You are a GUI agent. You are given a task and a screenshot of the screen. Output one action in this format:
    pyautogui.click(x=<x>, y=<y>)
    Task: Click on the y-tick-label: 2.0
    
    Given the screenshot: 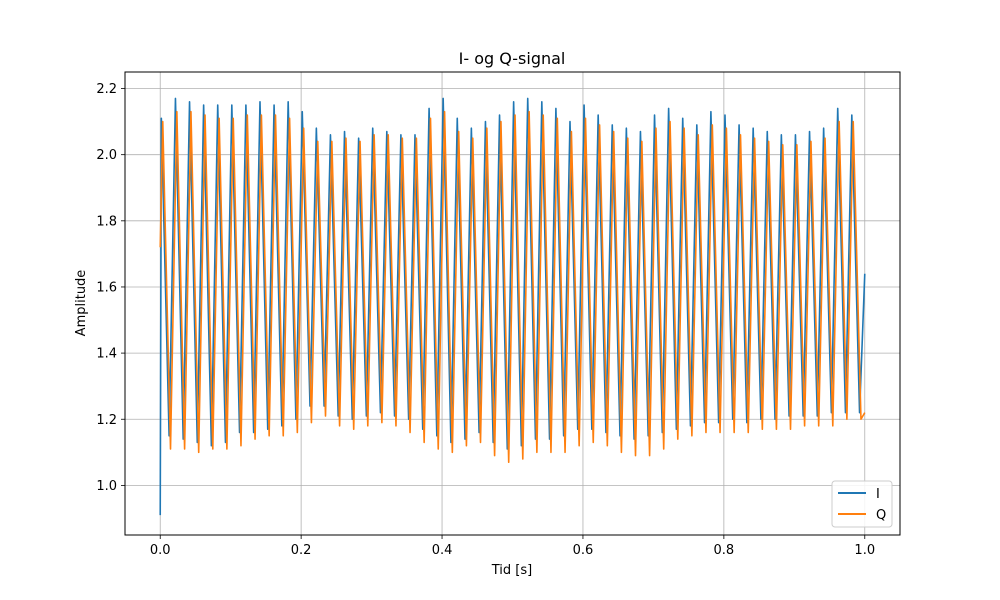 What is the action you would take?
    pyautogui.click(x=106, y=155)
    